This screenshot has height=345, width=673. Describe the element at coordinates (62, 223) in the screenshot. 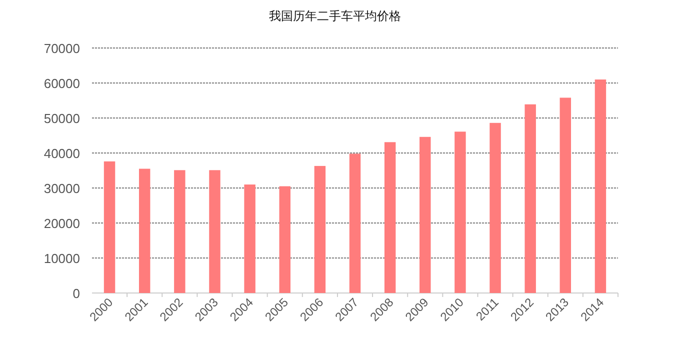

I see `y-tick-label: 20000` at that location.